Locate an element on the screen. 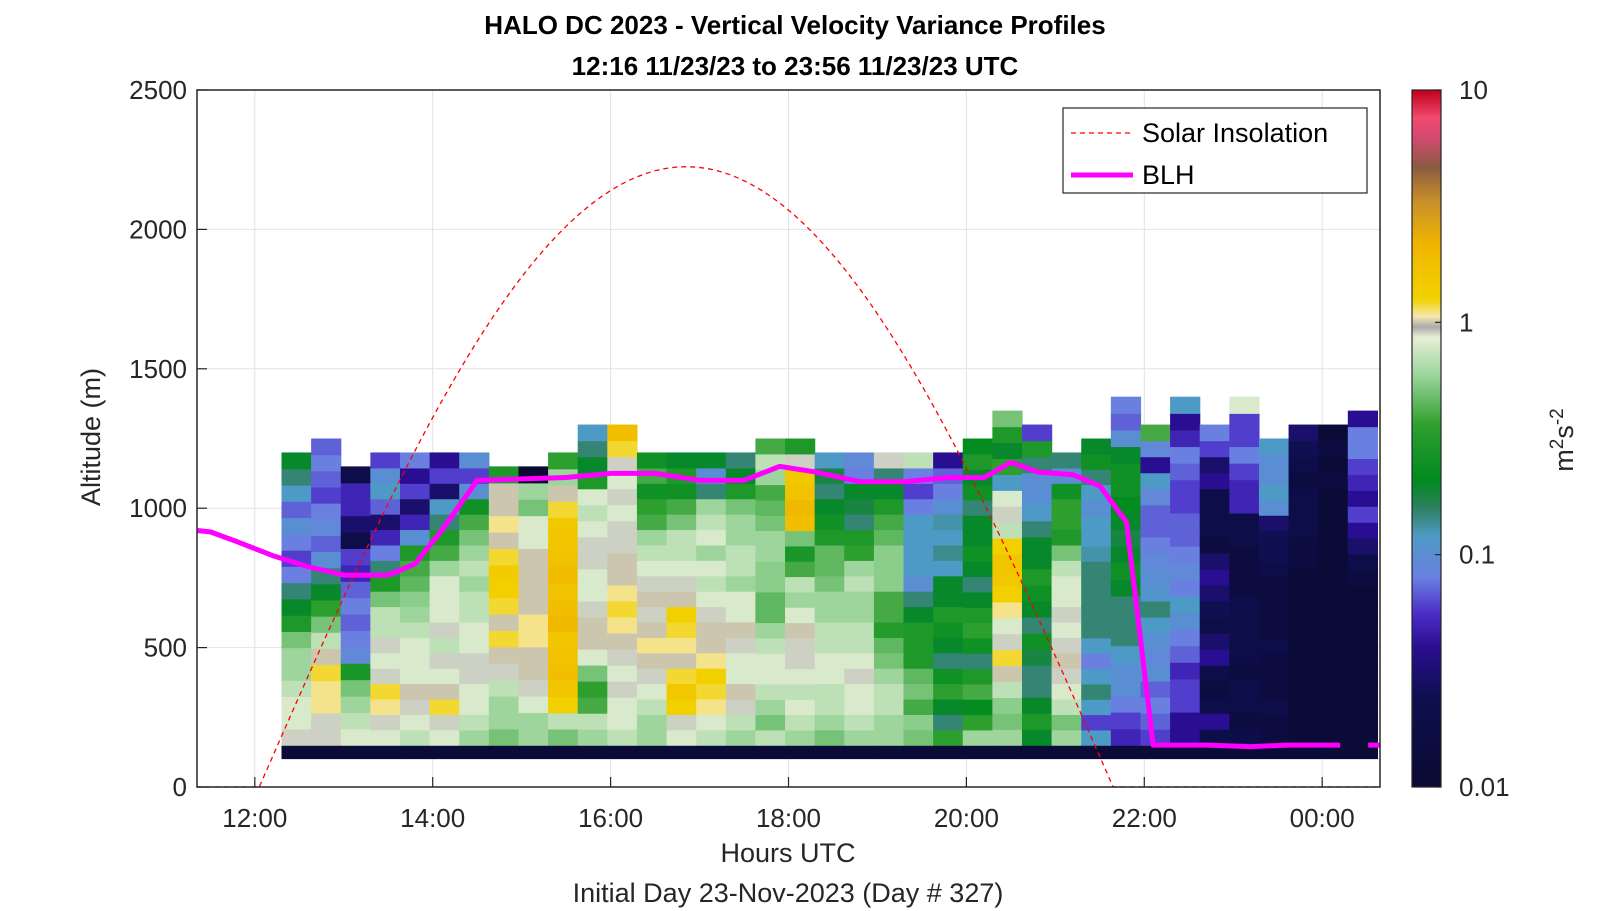 The height and width of the screenshot is (911, 1607). legend: Solar Insolation BLH is located at coordinates (1215, 150).